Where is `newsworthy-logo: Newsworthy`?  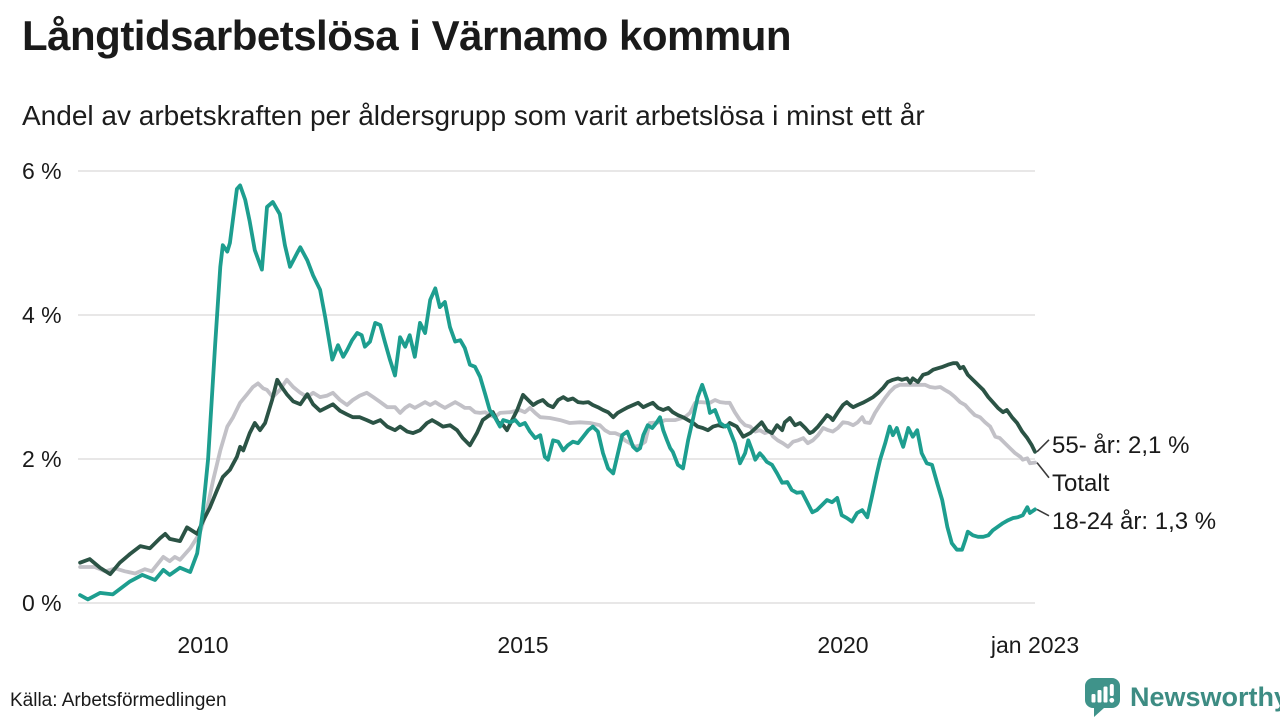 newsworthy-logo: Newsworthy is located at coordinates (1181, 697).